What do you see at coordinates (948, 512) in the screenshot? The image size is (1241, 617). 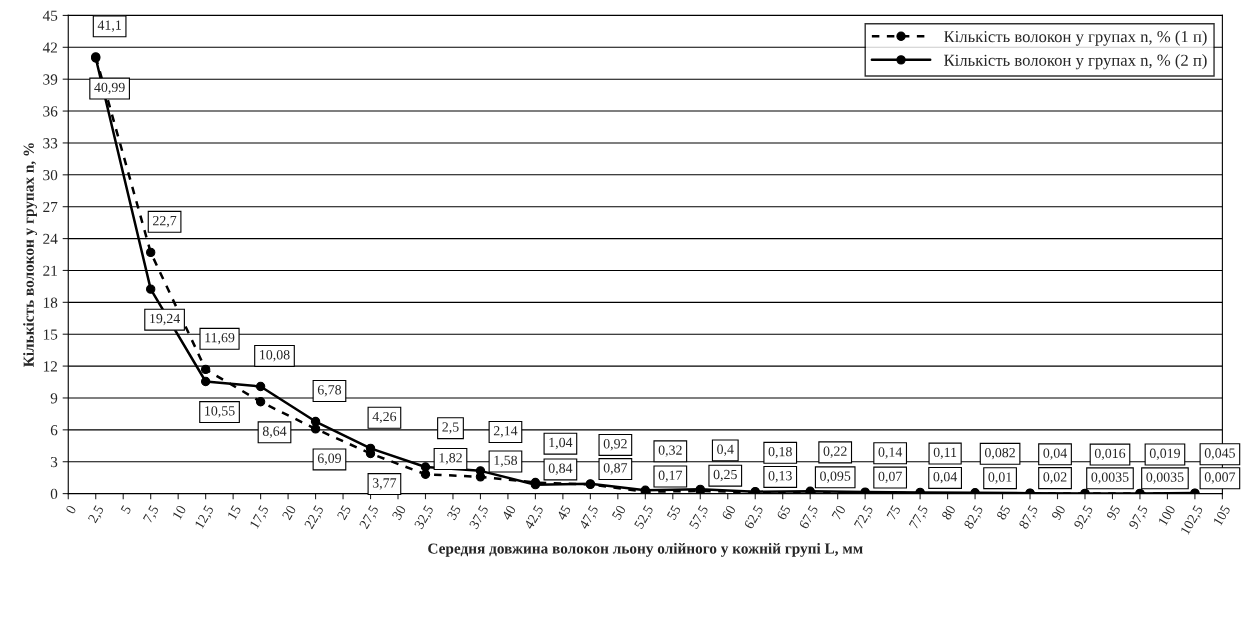 I see `x-tick-label: 80` at bounding box center [948, 512].